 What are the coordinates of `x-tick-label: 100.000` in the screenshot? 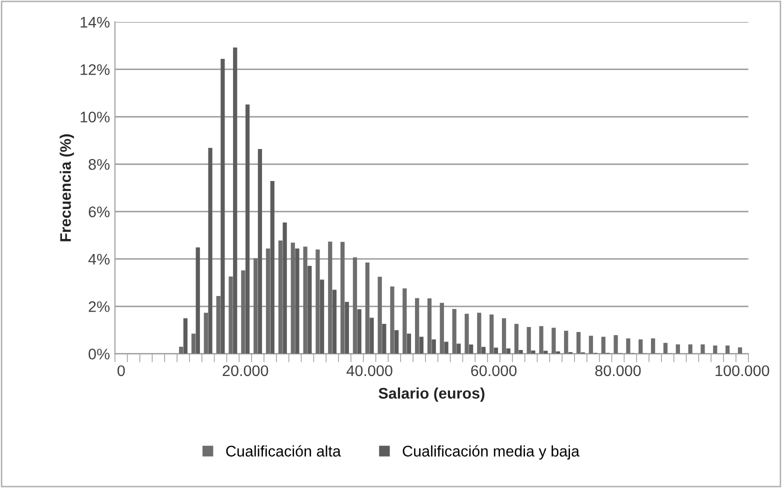 It's located at (743, 370).